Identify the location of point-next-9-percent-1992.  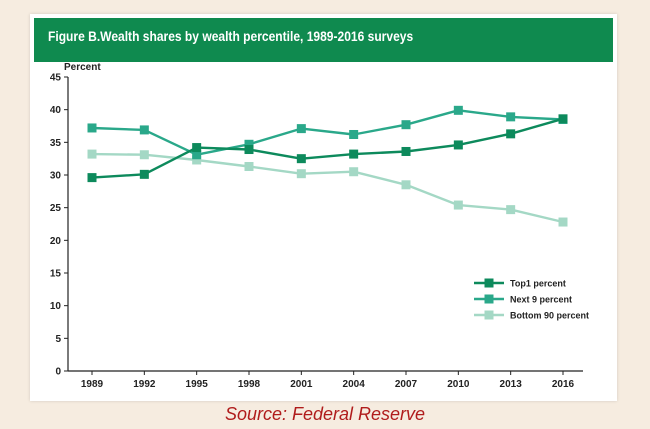
(144, 130).